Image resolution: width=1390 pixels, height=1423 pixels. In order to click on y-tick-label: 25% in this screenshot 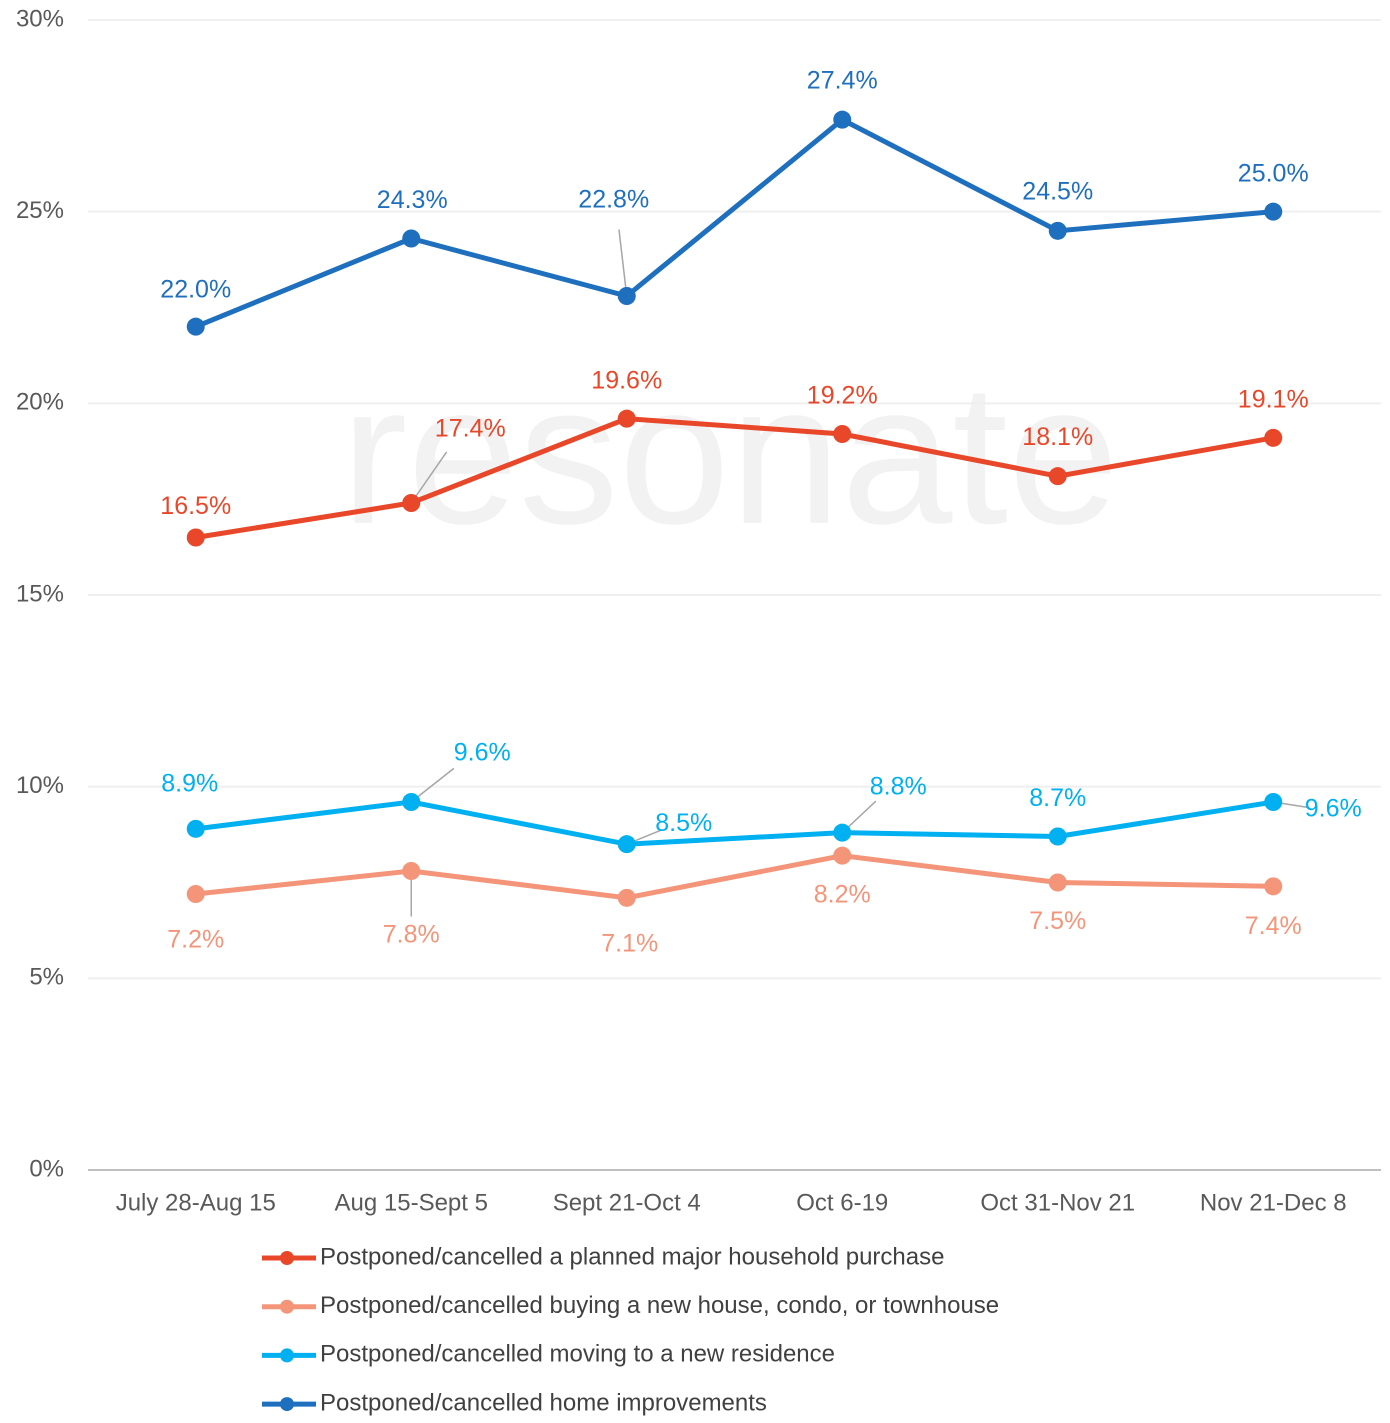, I will do `click(40, 210)`.